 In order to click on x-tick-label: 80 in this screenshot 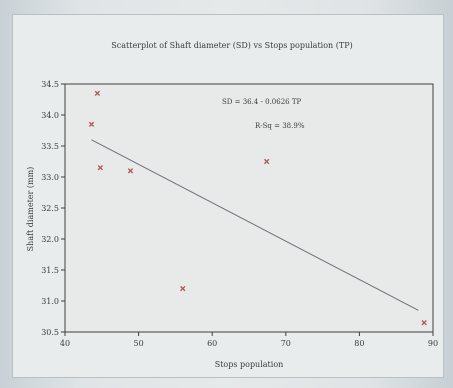, I will do `click(359, 343)`.